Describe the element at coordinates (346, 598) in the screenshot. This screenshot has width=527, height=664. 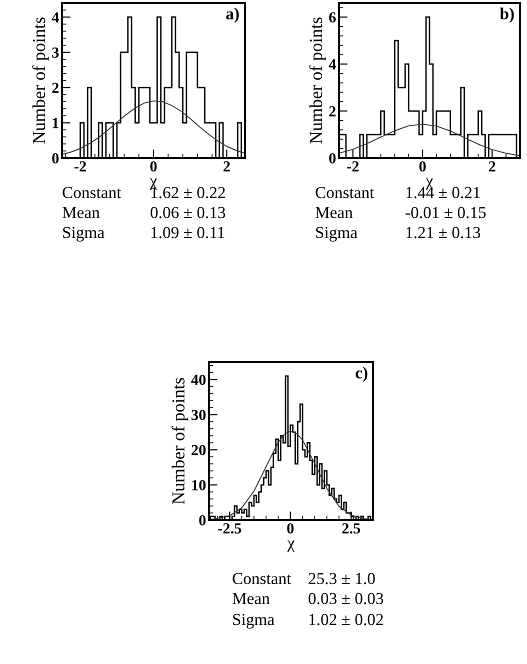
I see `text: 0.03 ± 0.03` at that location.